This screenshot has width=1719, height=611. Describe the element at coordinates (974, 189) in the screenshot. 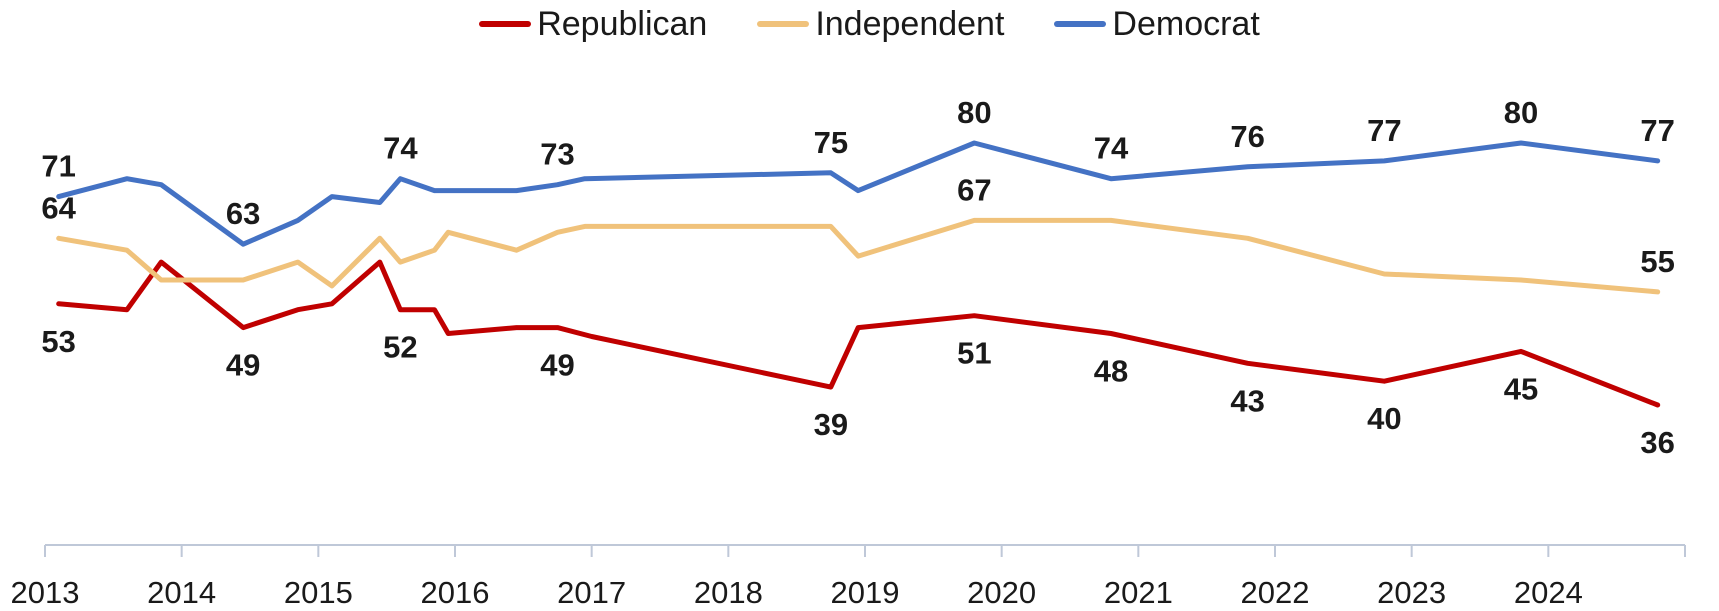

I see `data-label-independent: 67` at that location.